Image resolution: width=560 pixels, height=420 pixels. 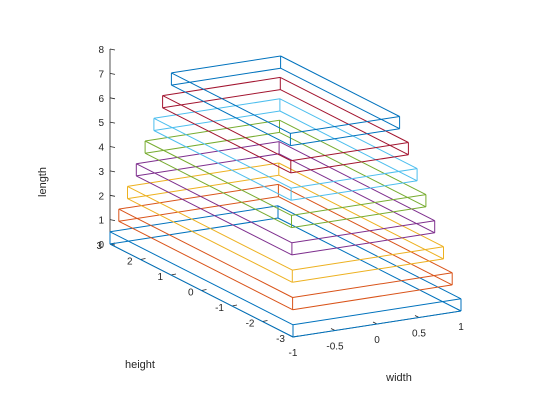 I want to click on y-tick-label: 2, so click(x=130, y=262).